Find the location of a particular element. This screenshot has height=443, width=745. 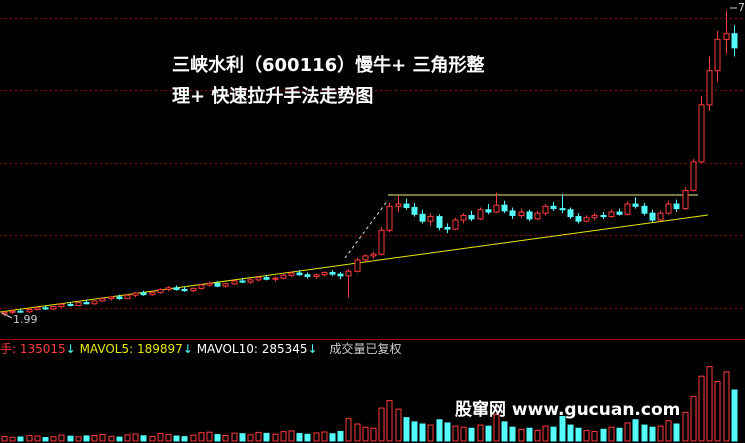

low-pointer is located at coordinates (7, 315).